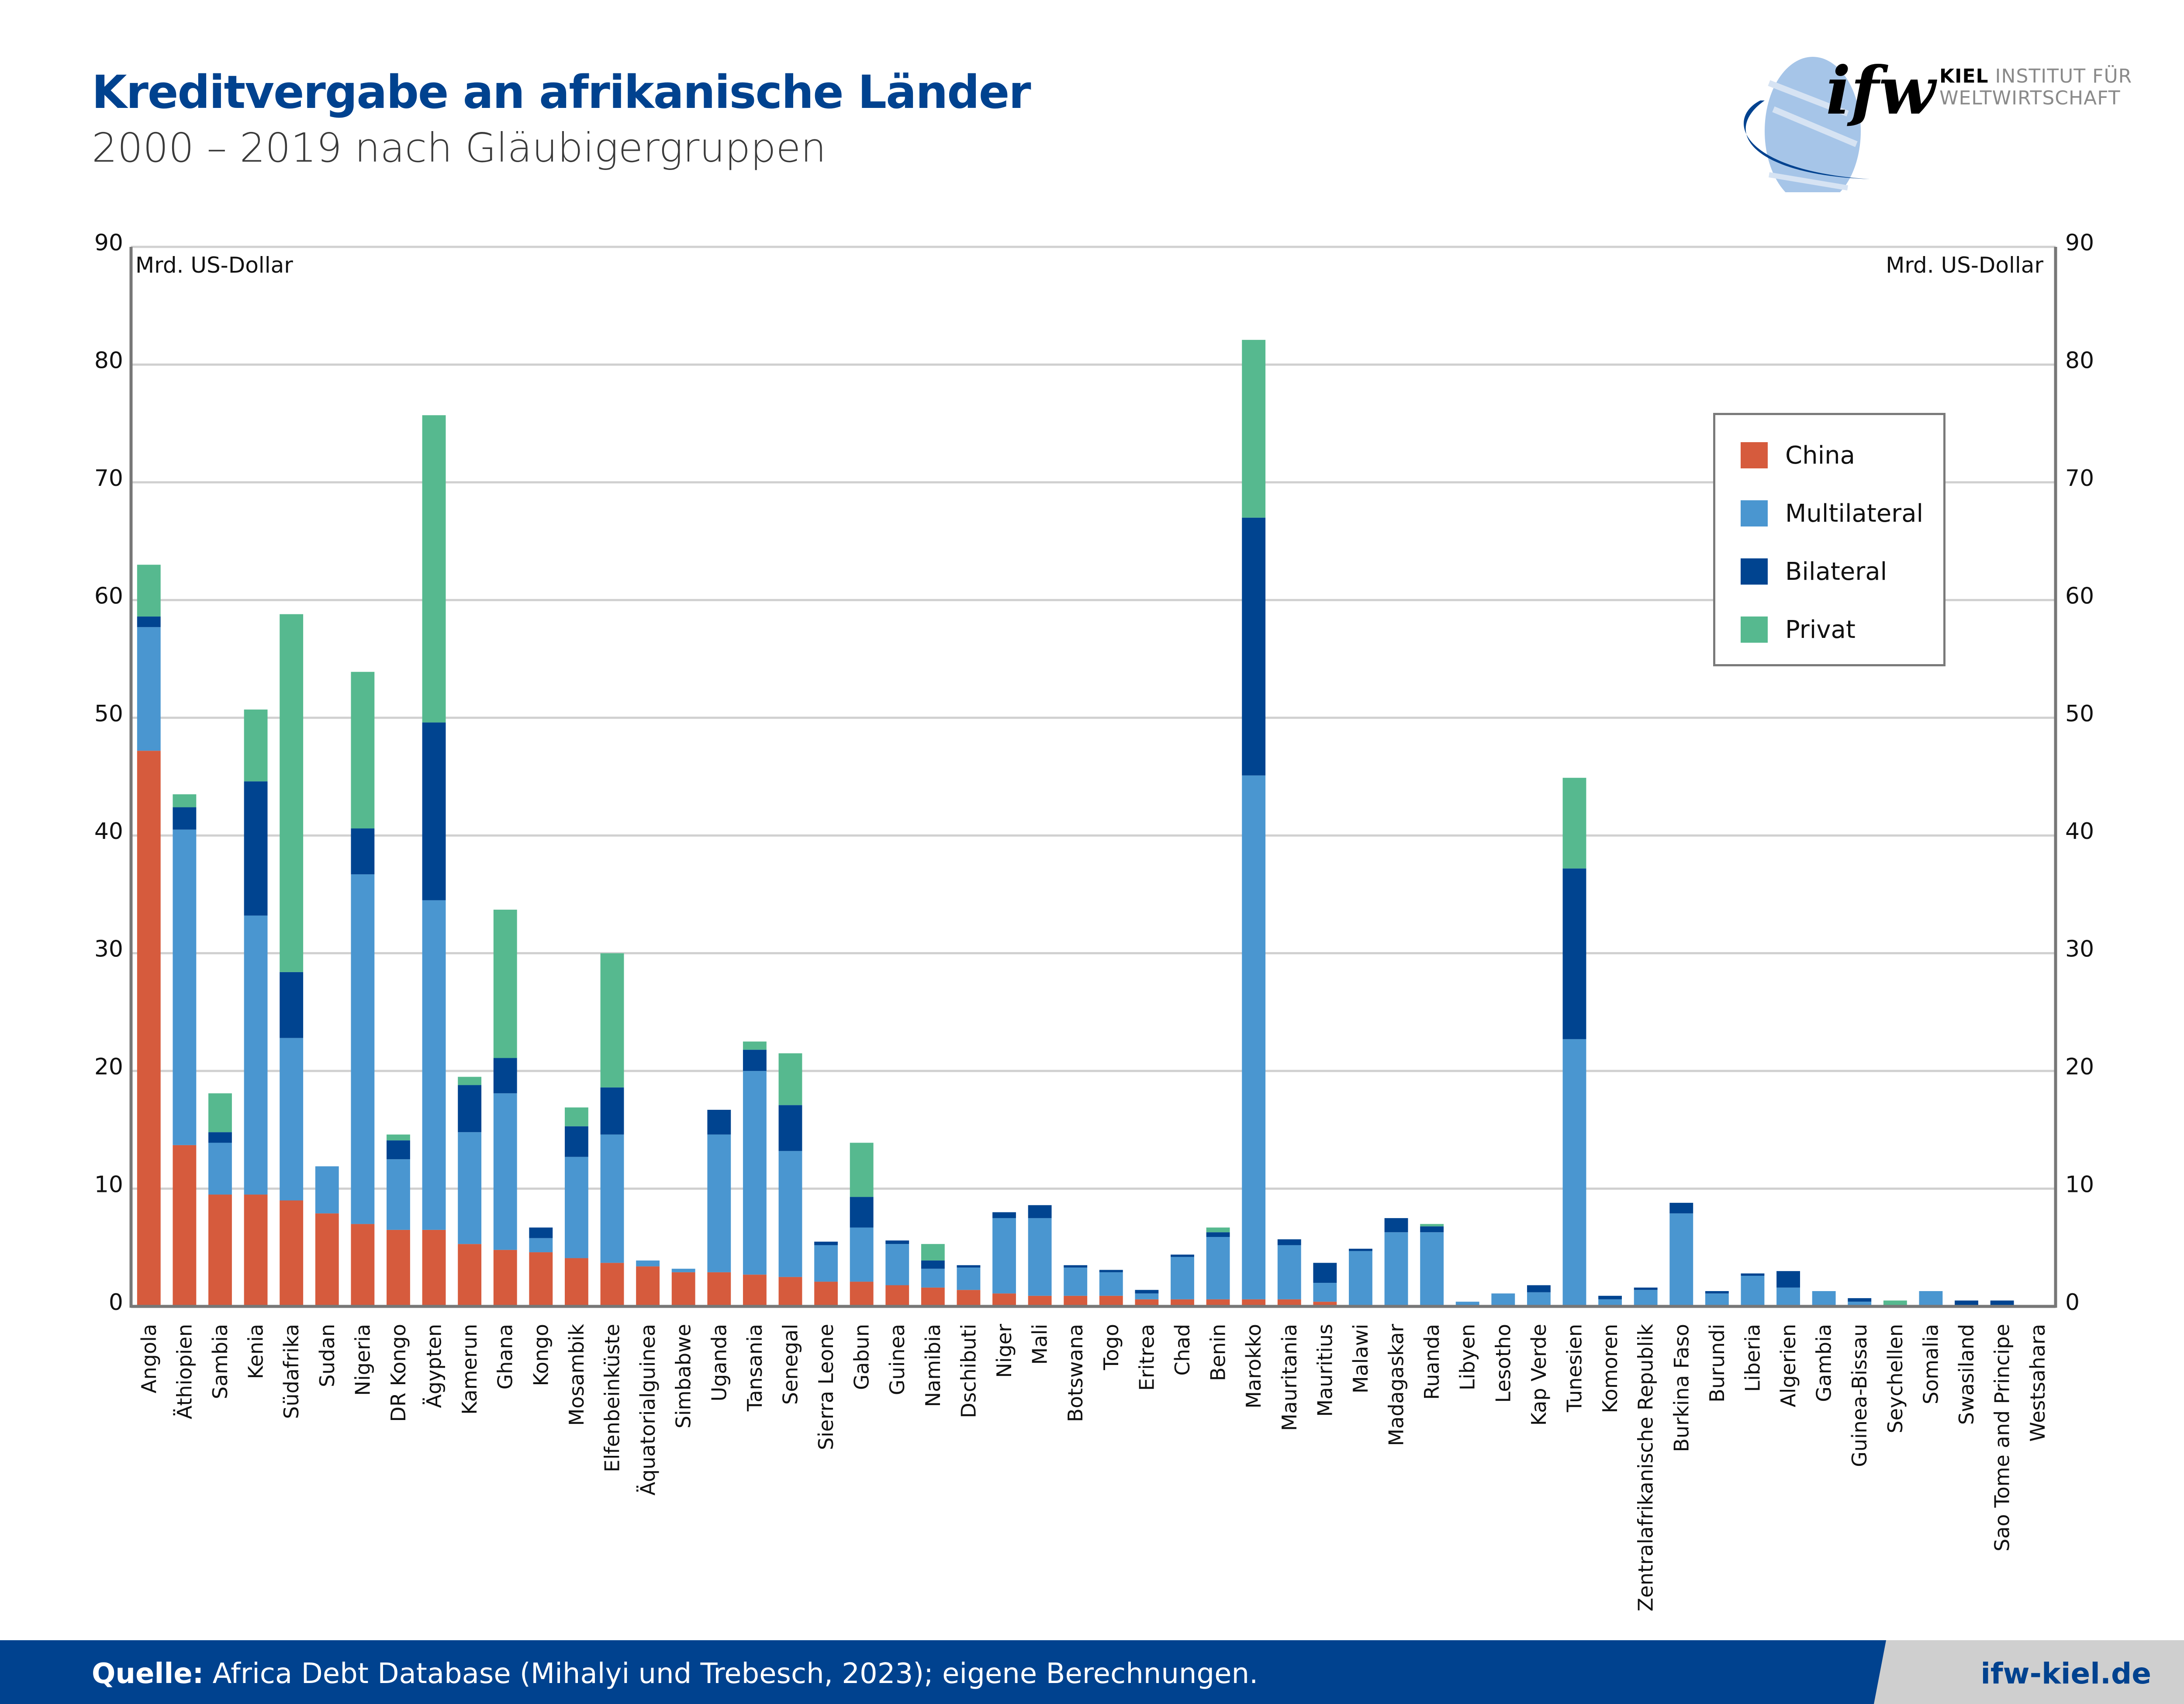  Describe the element at coordinates (469, 1369) in the screenshot. I see `x-tick-label: Kamerun` at that location.